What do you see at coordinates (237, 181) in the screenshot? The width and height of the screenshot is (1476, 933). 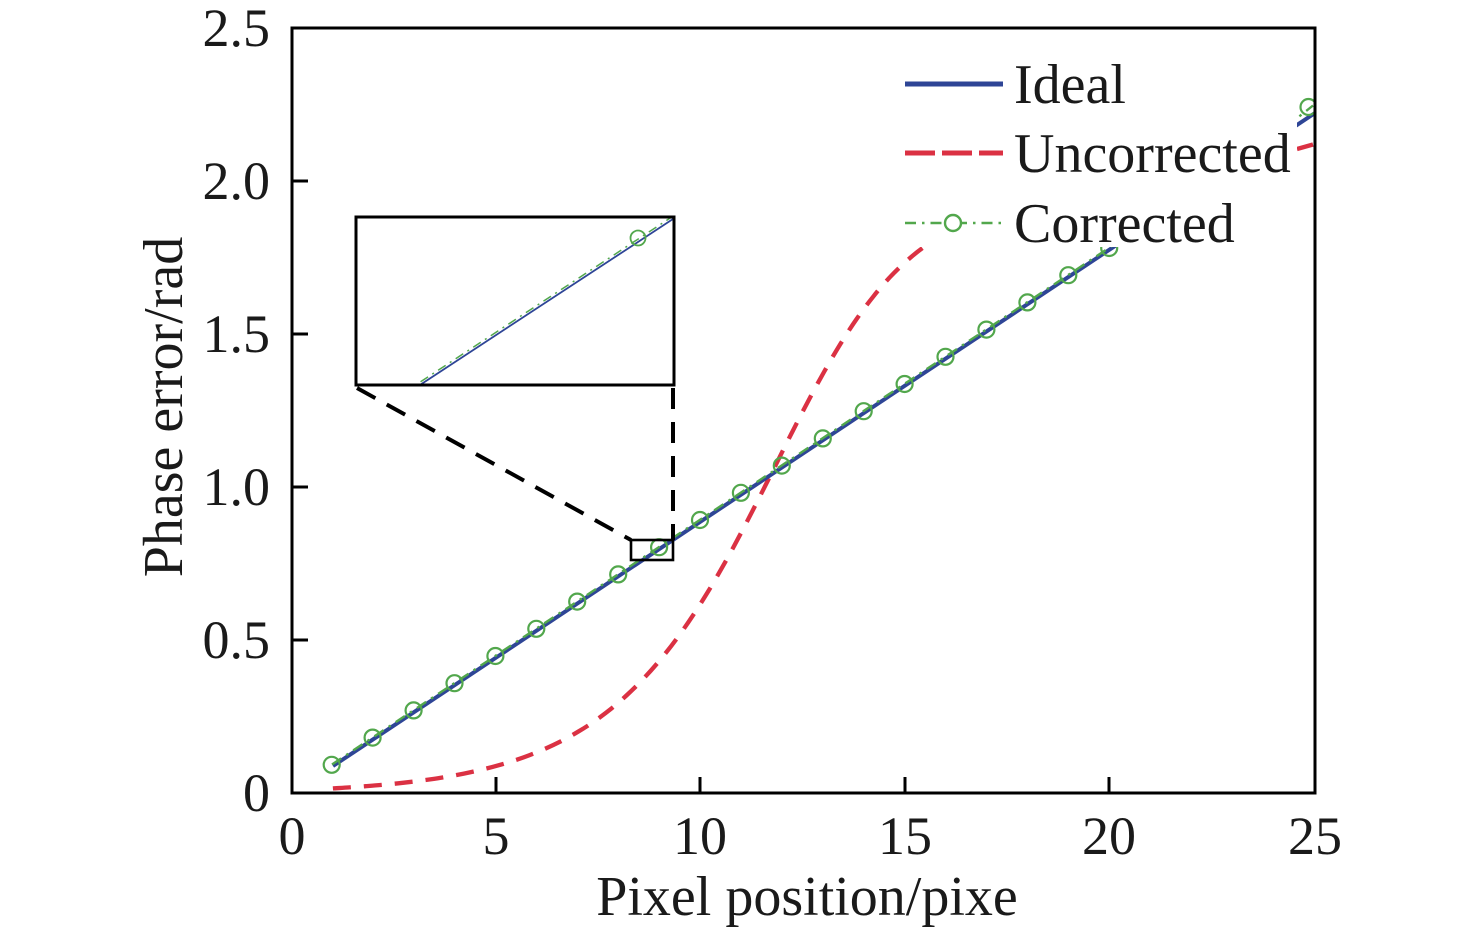 I see `svg-text: 2.0` at bounding box center [237, 181].